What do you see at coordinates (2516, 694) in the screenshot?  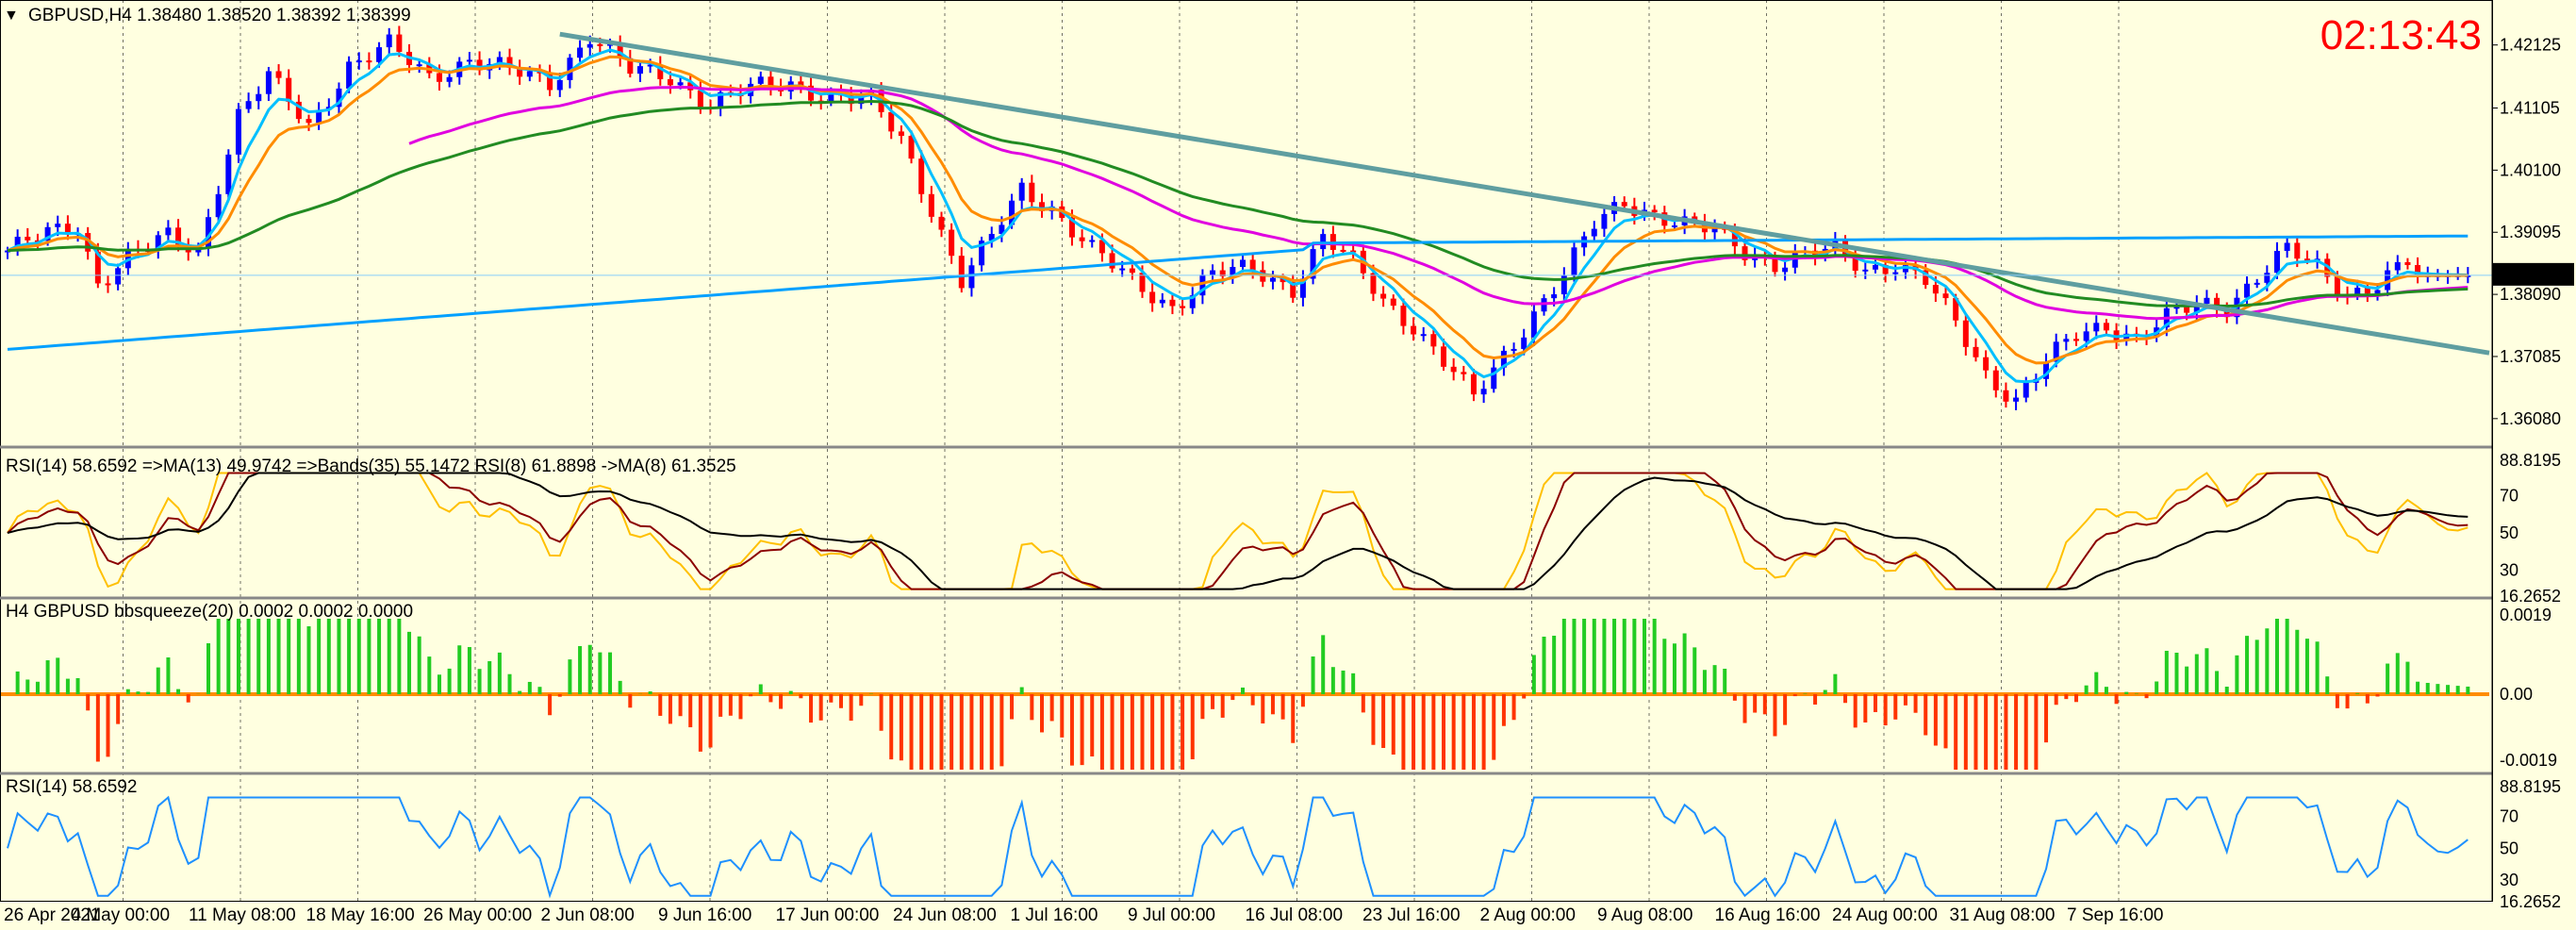 I see `squeeze-tick-label: 0.00` at bounding box center [2516, 694].